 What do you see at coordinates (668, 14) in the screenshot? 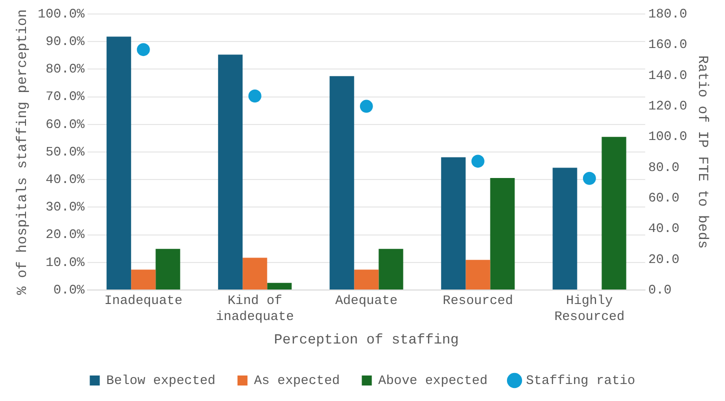
I see `y2-tick-label: 180.0` at bounding box center [668, 14].